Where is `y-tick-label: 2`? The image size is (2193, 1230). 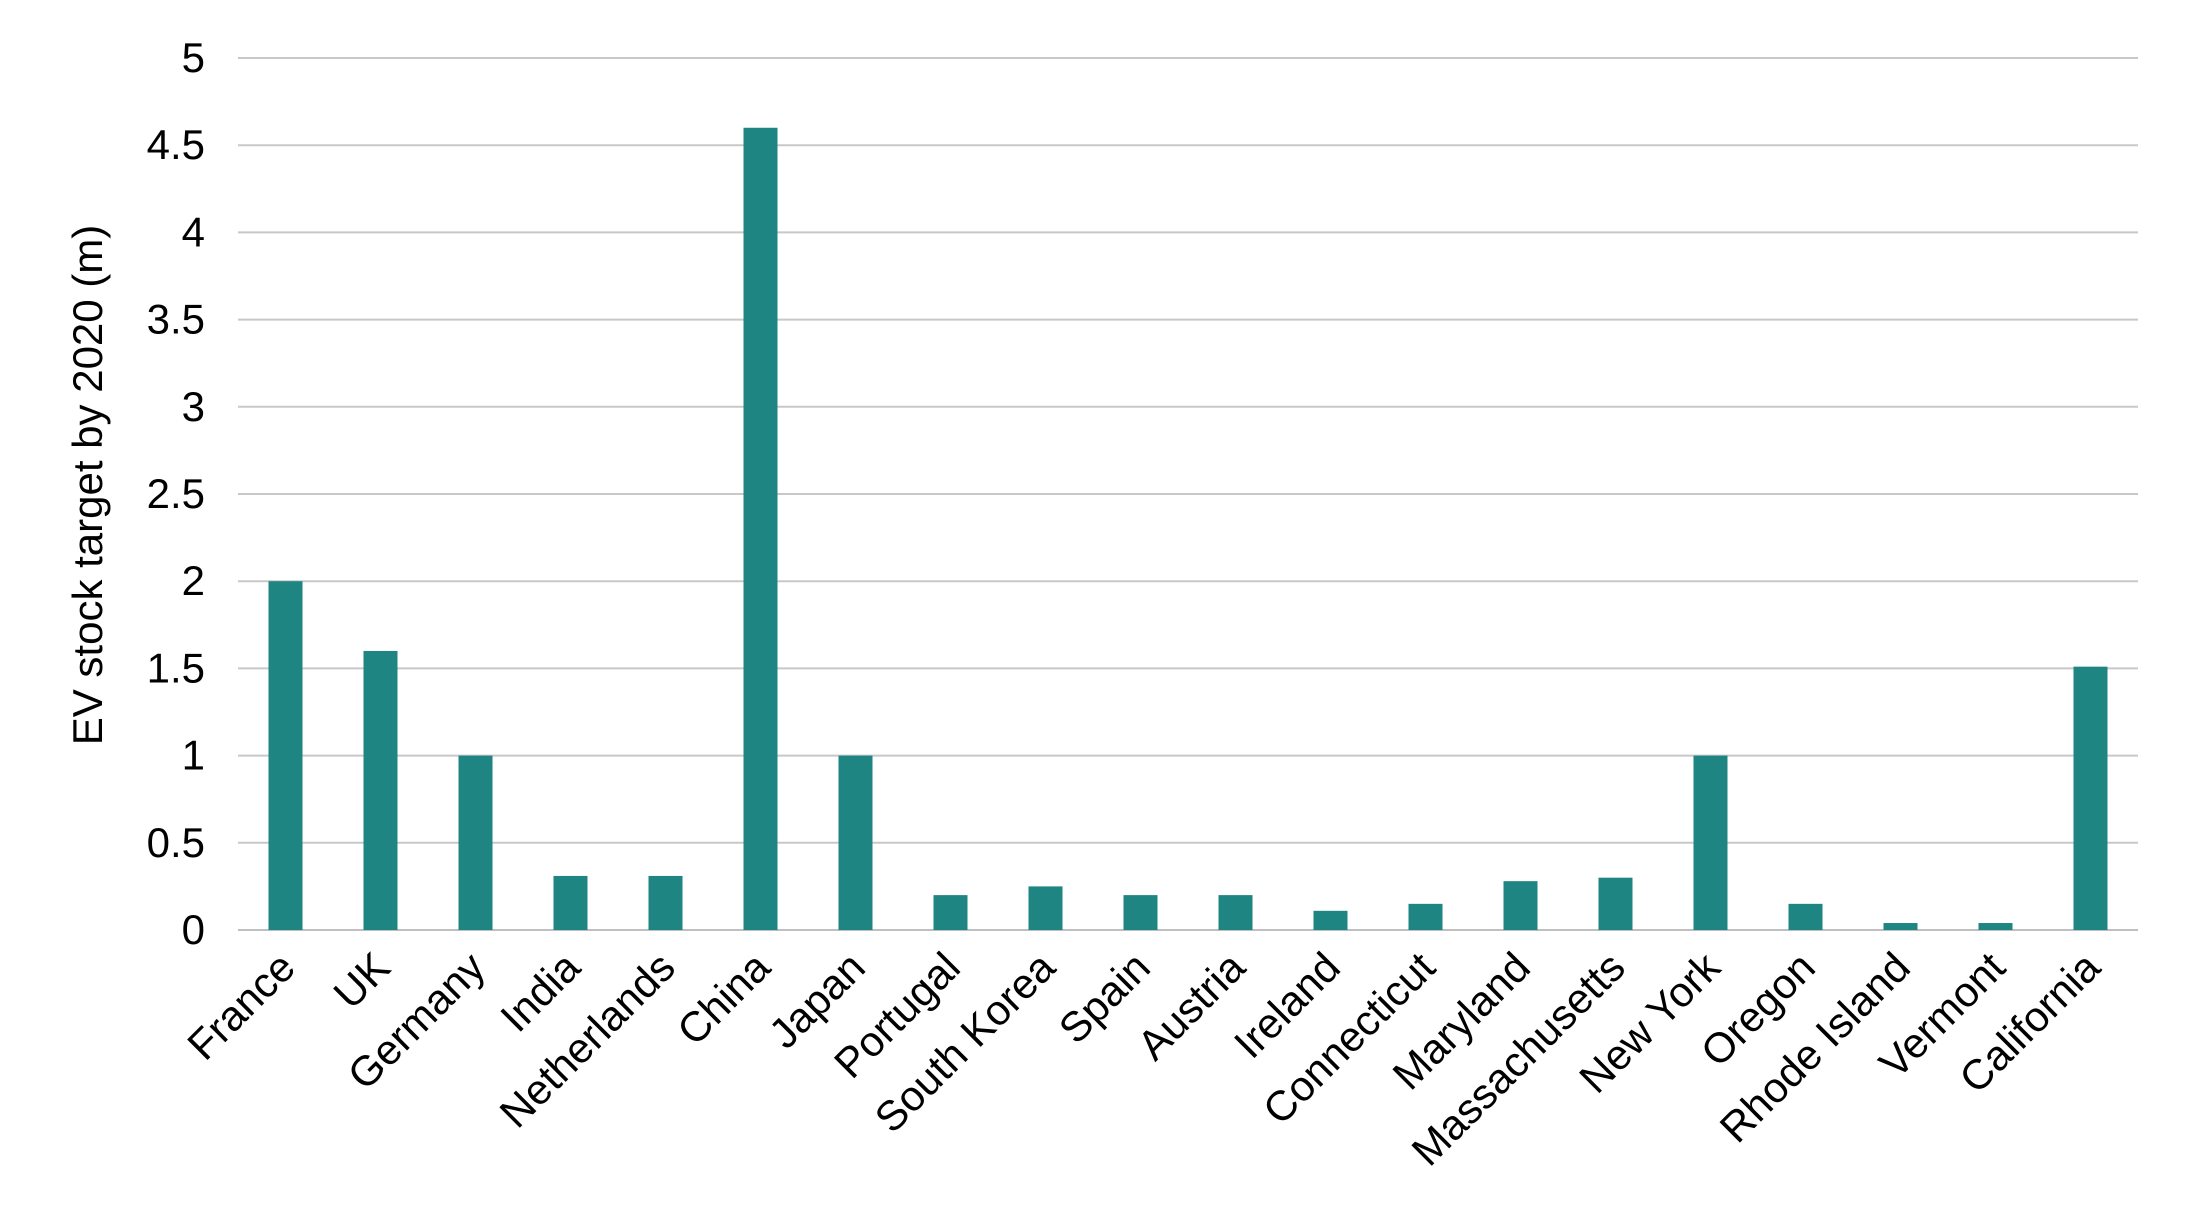
y-tick-label: 2 is located at coordinates (193, 580).